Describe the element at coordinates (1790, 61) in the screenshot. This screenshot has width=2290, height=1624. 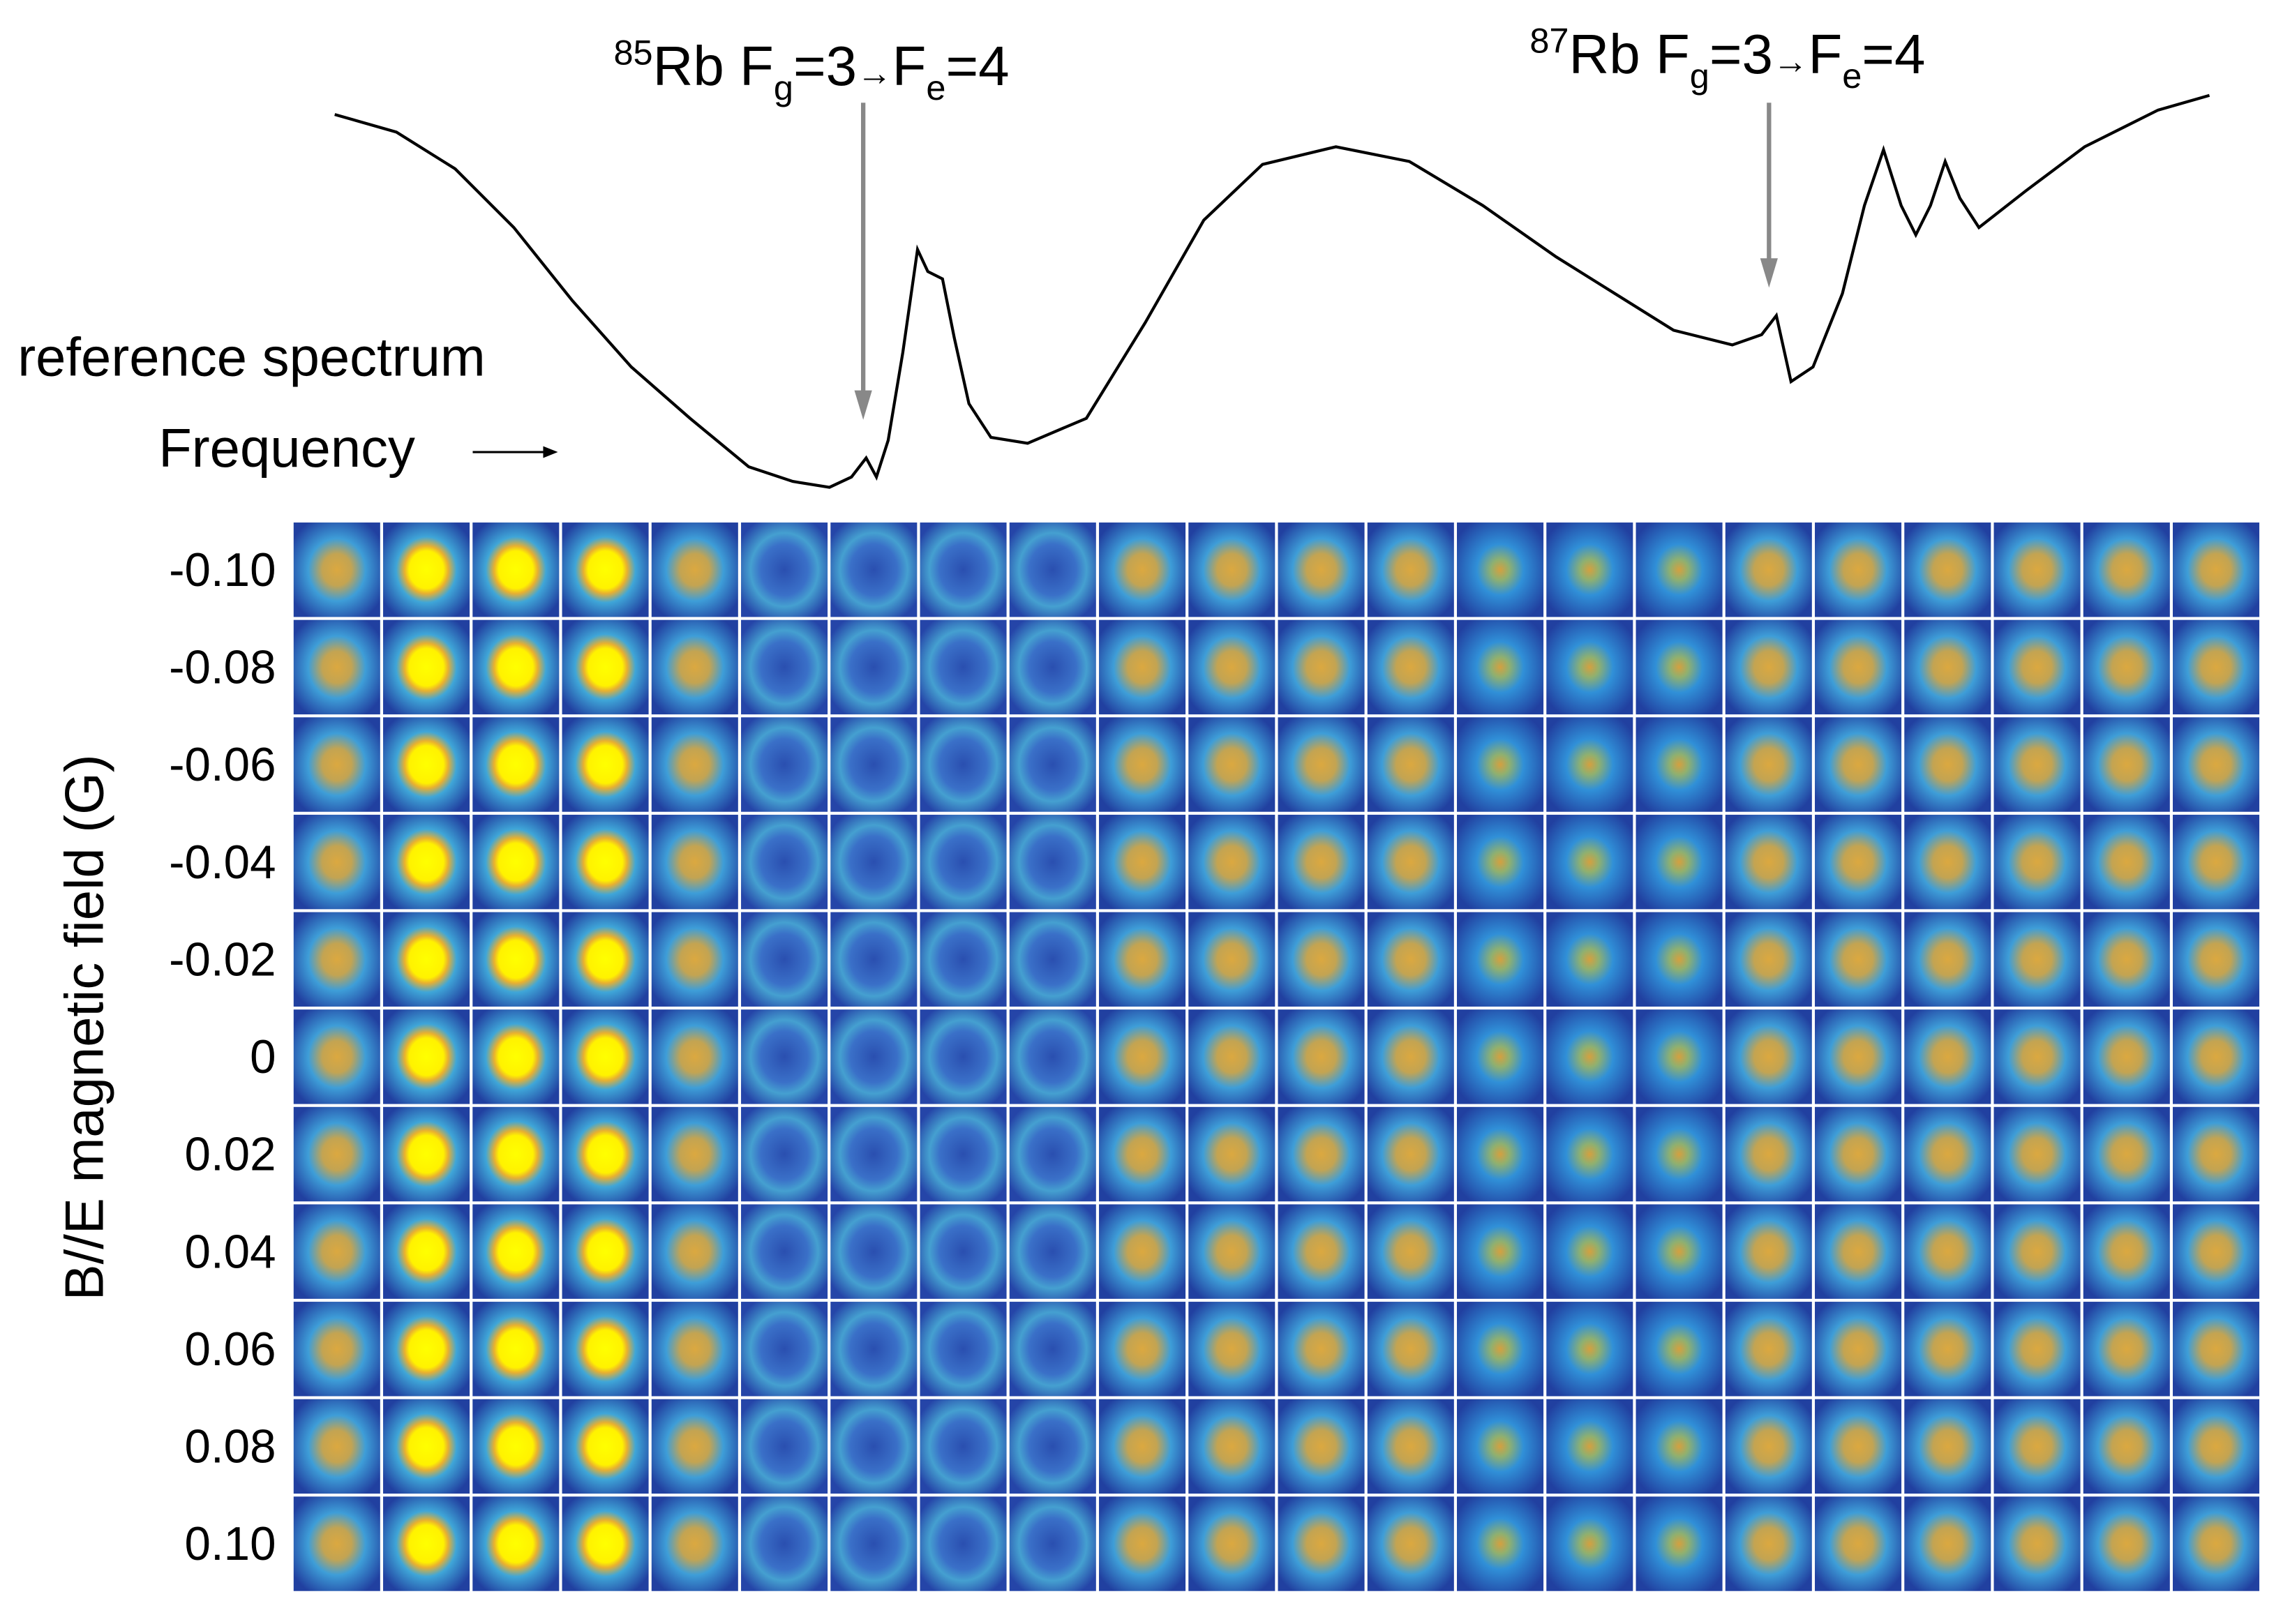
I see `arrow: →` at that location.